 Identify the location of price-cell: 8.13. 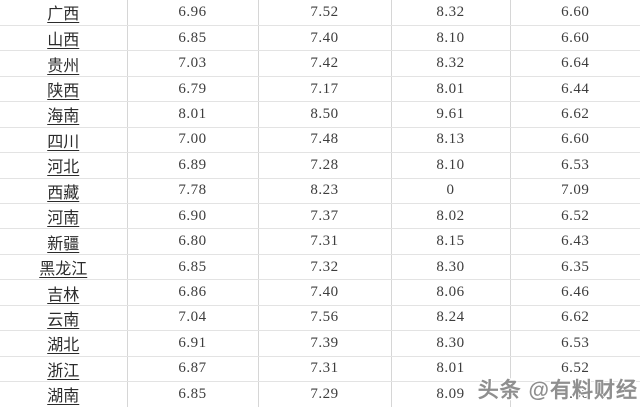
(451, 140).